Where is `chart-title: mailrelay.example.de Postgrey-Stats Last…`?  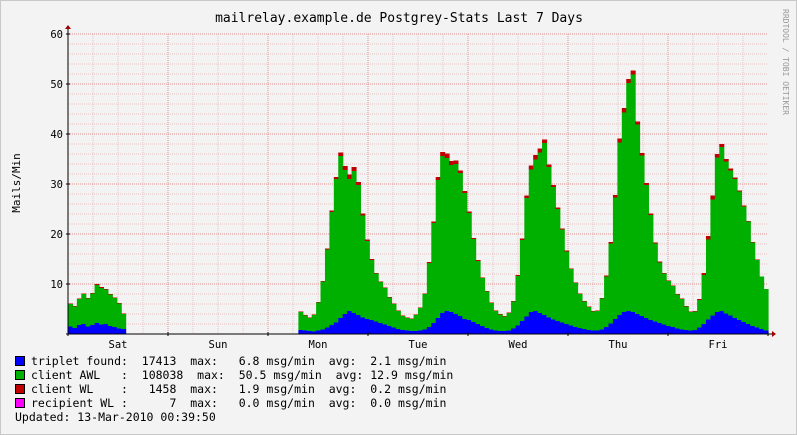 chart-title: mailrelay.example.de Postgrey-Stats Last… is located at coordinates (399, 18).